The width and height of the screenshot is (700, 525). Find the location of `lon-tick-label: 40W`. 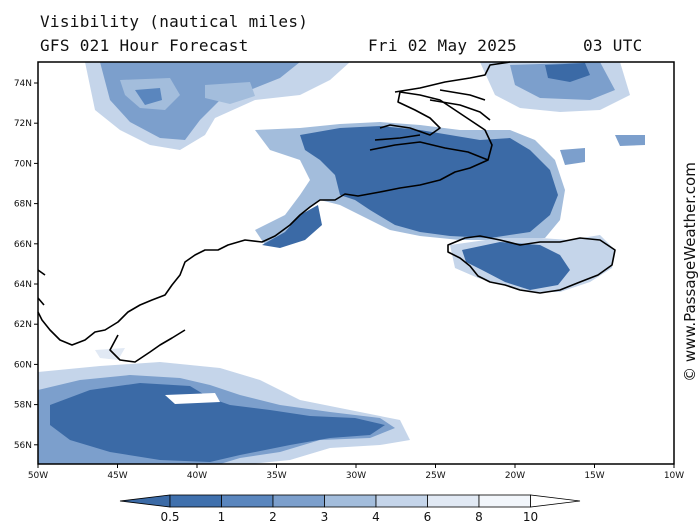

lon-tick-label: 40W is located at coordinates (197, 476).